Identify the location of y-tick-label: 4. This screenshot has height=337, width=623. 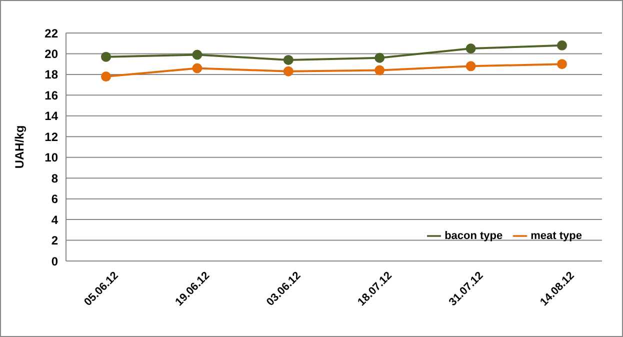
(54, 219).